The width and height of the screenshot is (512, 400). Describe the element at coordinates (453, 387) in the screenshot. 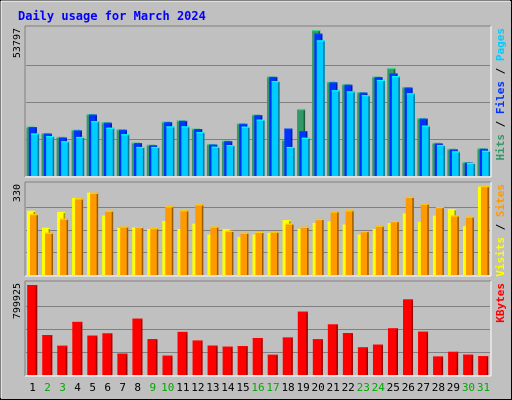

I see `x-tick-label-day-29: 29` at that location.